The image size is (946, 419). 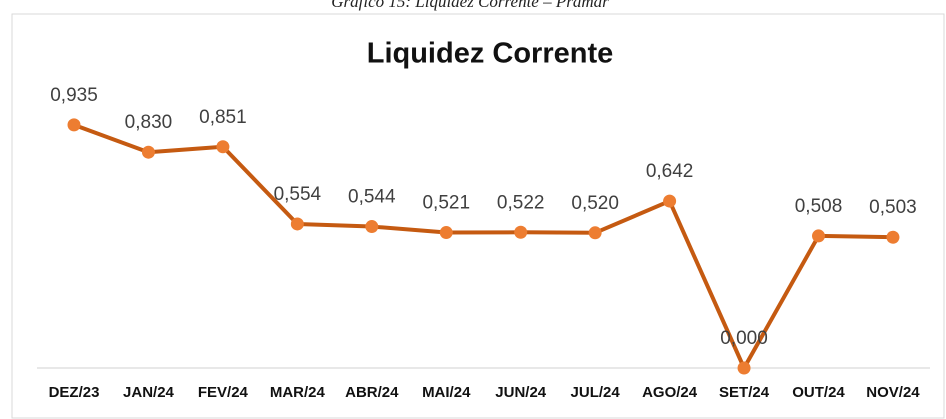 I want to click on data-label: 0,830, so click(x=149, y=122).